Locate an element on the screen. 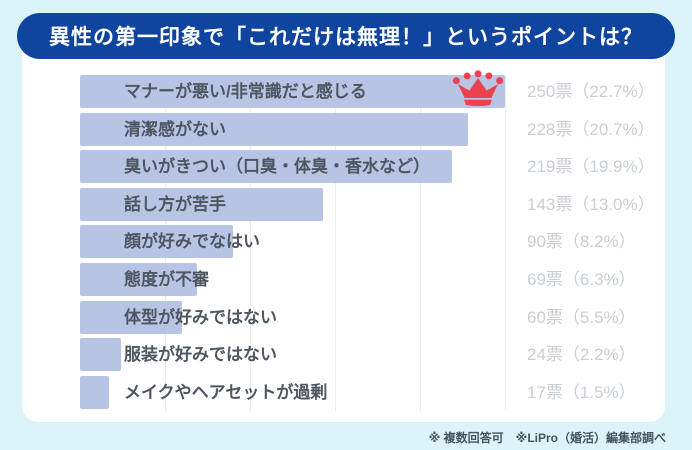 The height and width of the screenshot is (450, 692). chart-row: 顔が好みでなはい 90票（8.2%） is located at coordinates (358, 242).